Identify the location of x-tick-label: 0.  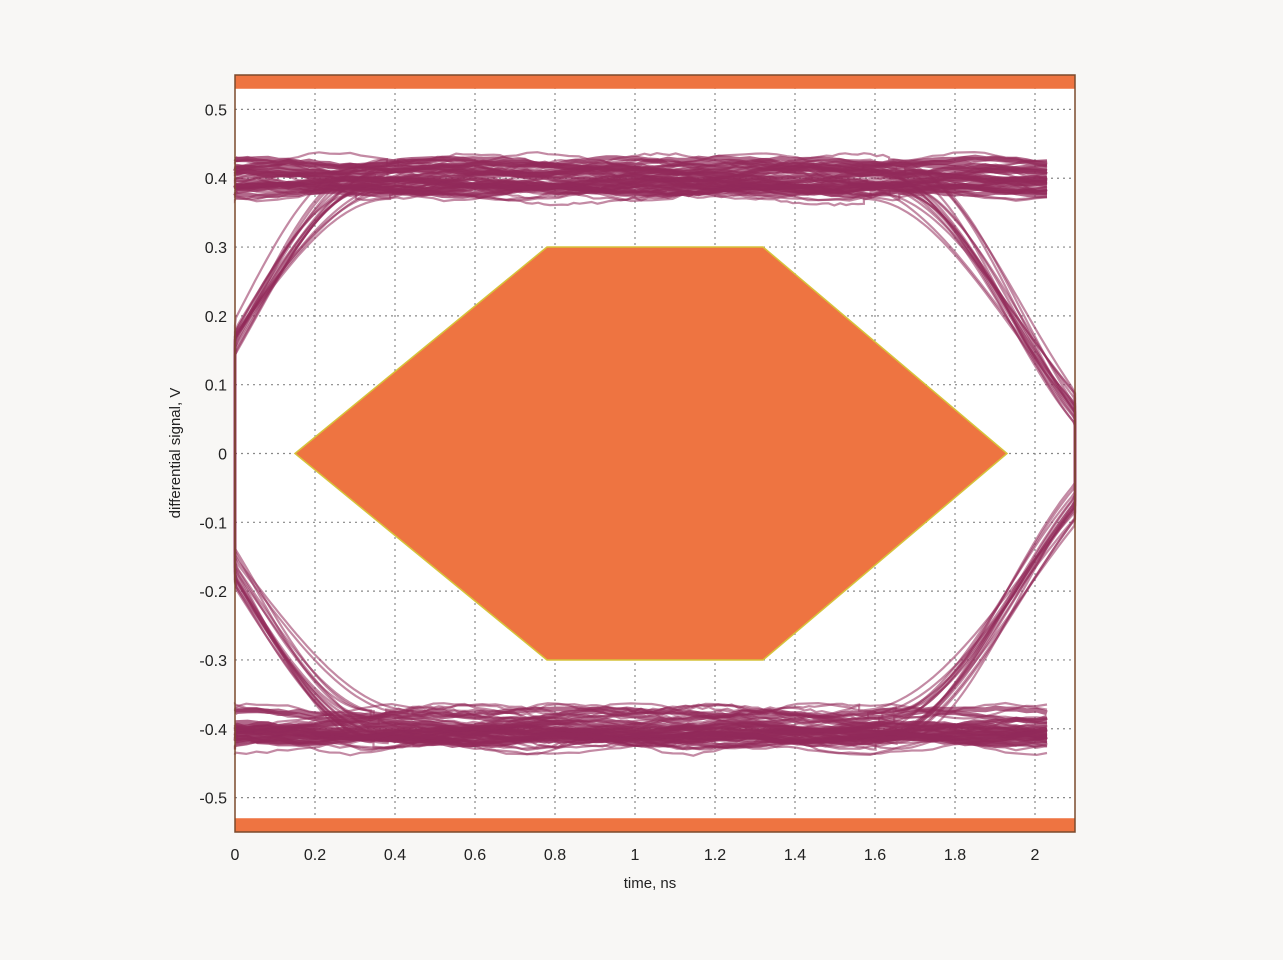
(235, 855).